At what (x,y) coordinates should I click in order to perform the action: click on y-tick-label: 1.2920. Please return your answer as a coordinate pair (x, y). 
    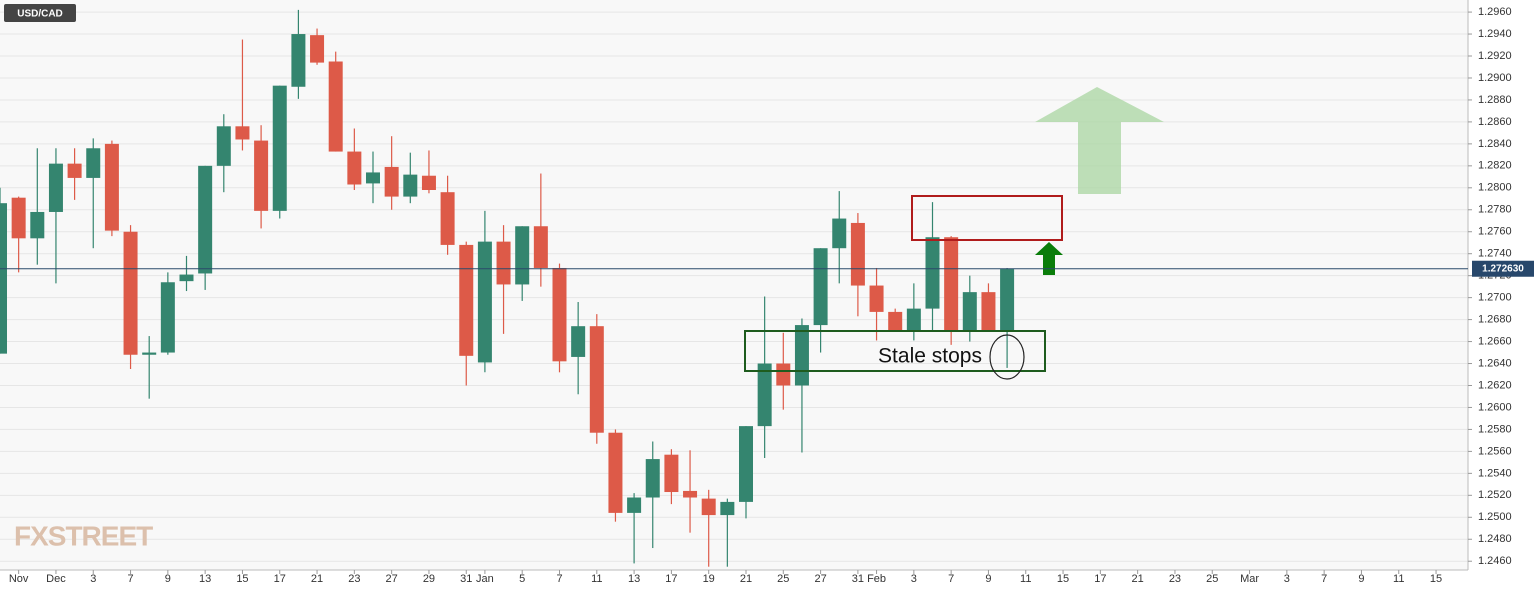
    Looking at the image, I should click on (1495, 56).